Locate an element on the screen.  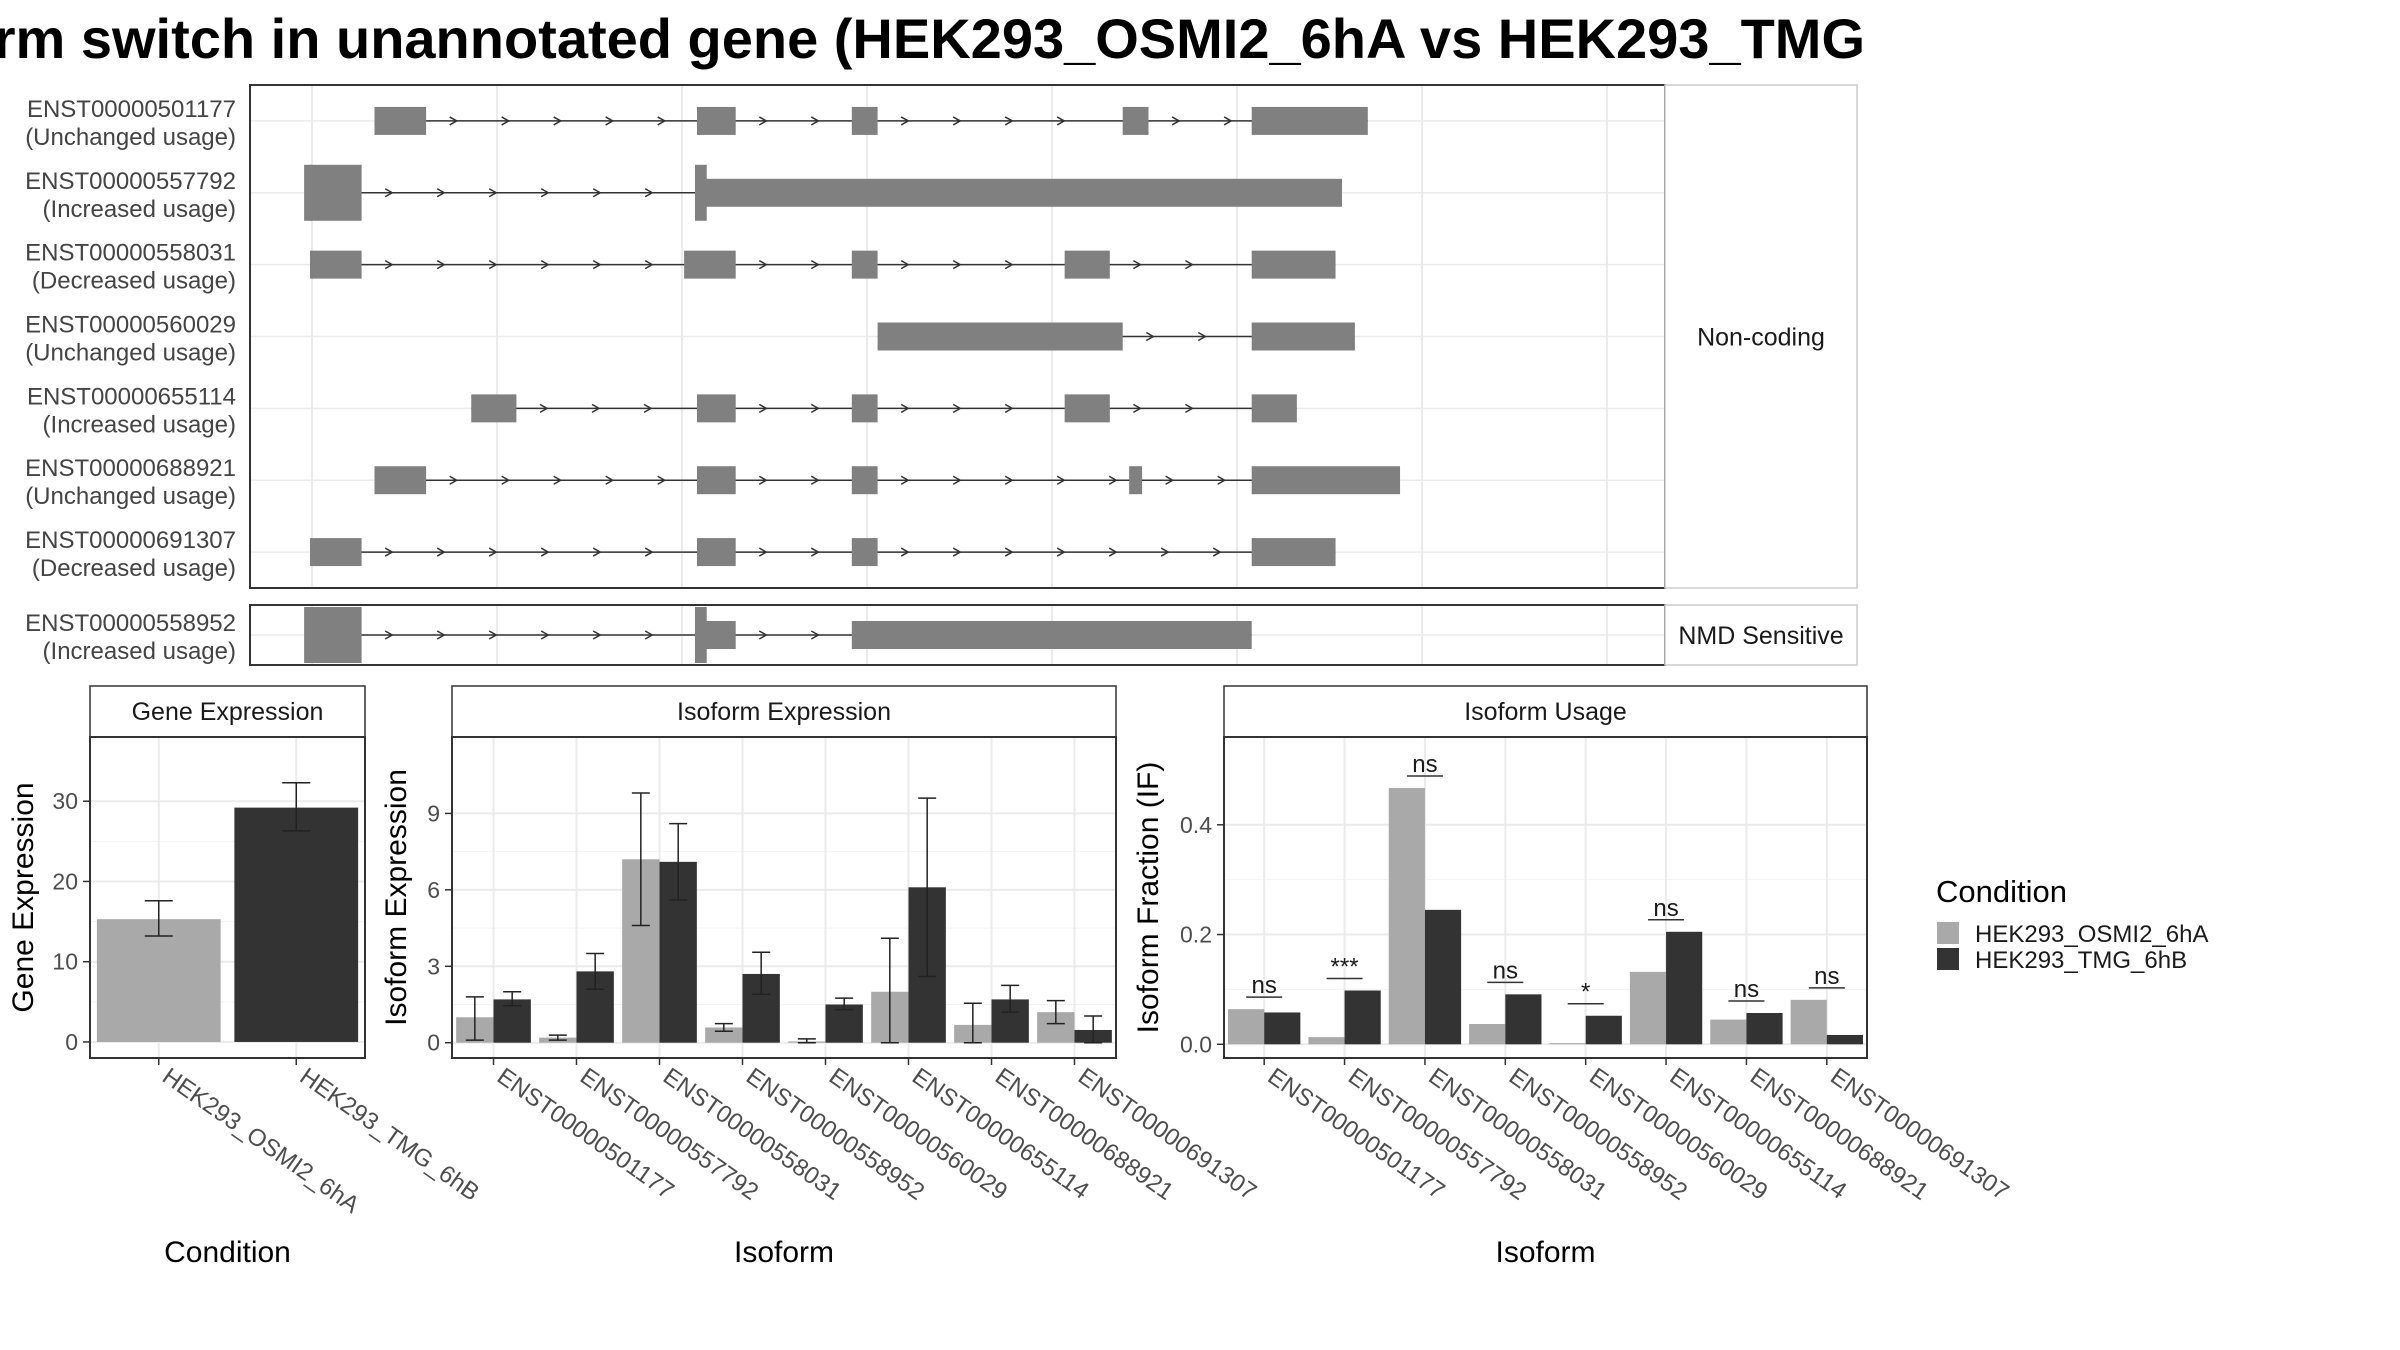
isoform_usage-strip-title: Isoform Usage is located at coordinates (1545, 712).